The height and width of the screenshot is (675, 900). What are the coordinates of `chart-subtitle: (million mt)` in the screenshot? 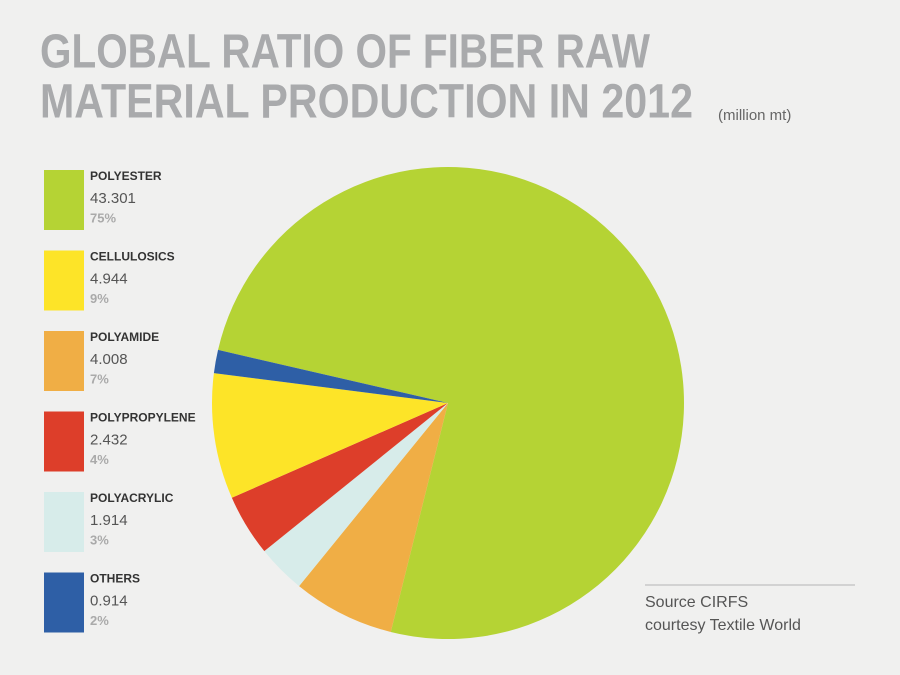 It's located at (754, 115).